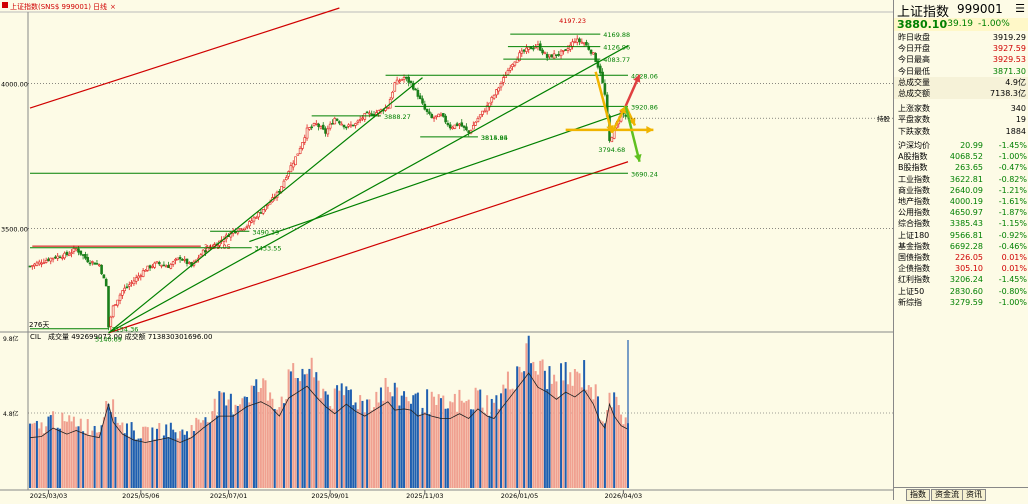 The width and height of the screenshot is (1028, 504). Describe the element at coordinates (961, 212) in the screenshot. I see `index-row: 公用指数 4650.97 -1.87%` at that location.